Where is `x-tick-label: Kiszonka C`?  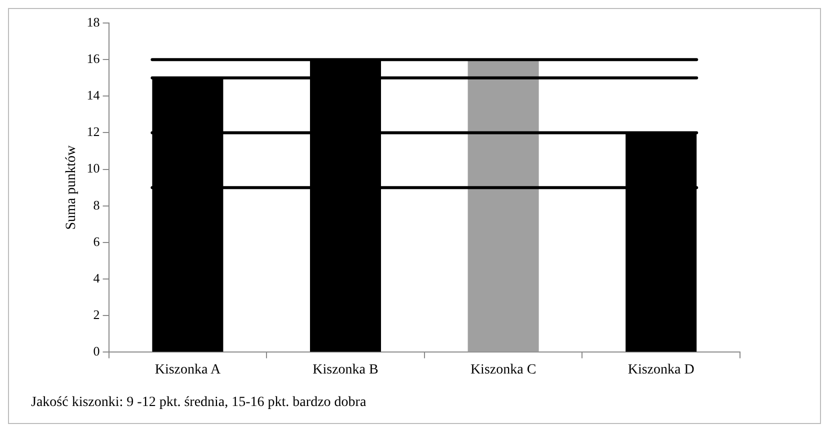 x-tick-label: Kiszonka C is located at coordinates (503, 370).